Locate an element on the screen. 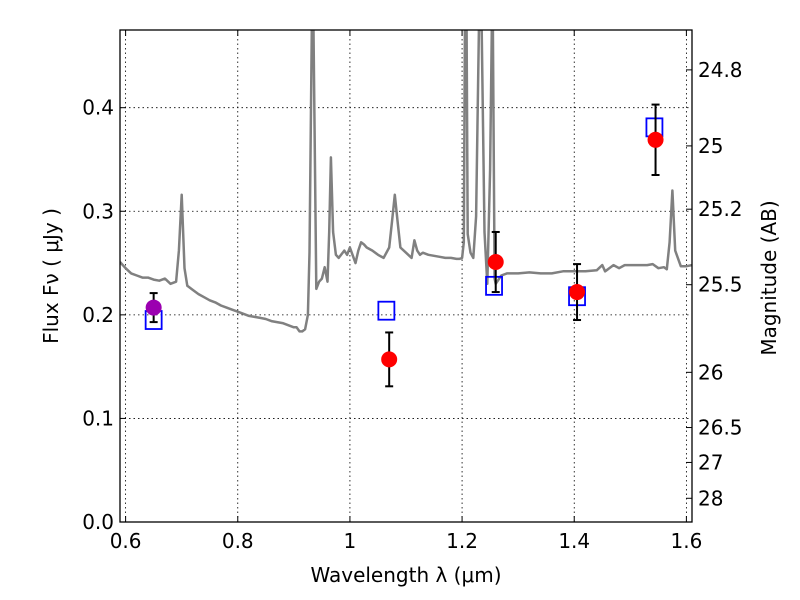 The width and height of the screenshot is (800, 600). right-tick-label: 28 is located at coordinates (710, 498).